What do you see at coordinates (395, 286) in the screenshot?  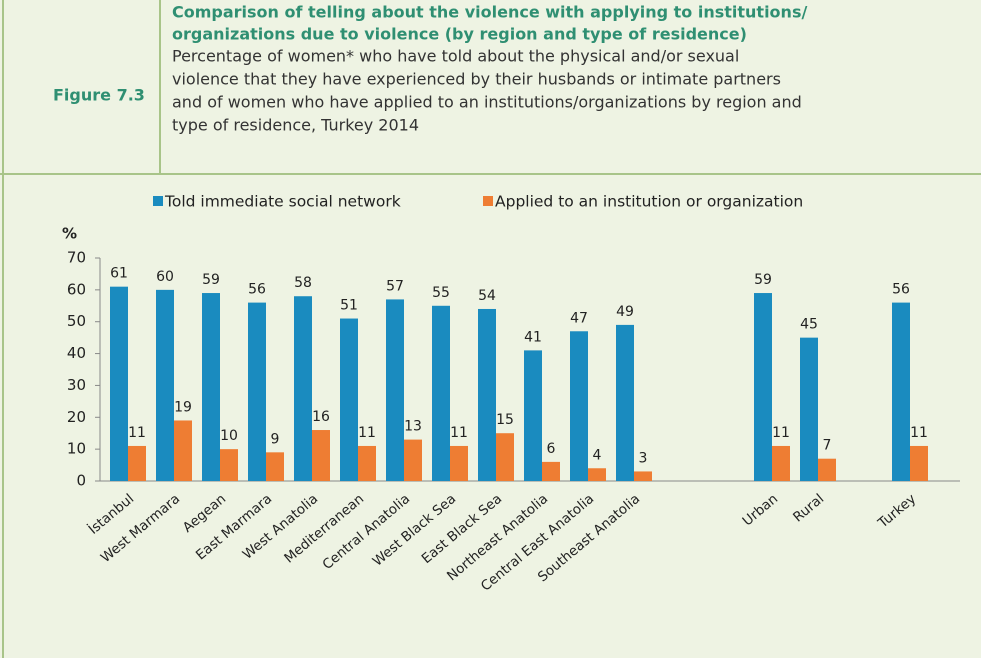 I see `value-label: 57` at bounding box center [395, 286].